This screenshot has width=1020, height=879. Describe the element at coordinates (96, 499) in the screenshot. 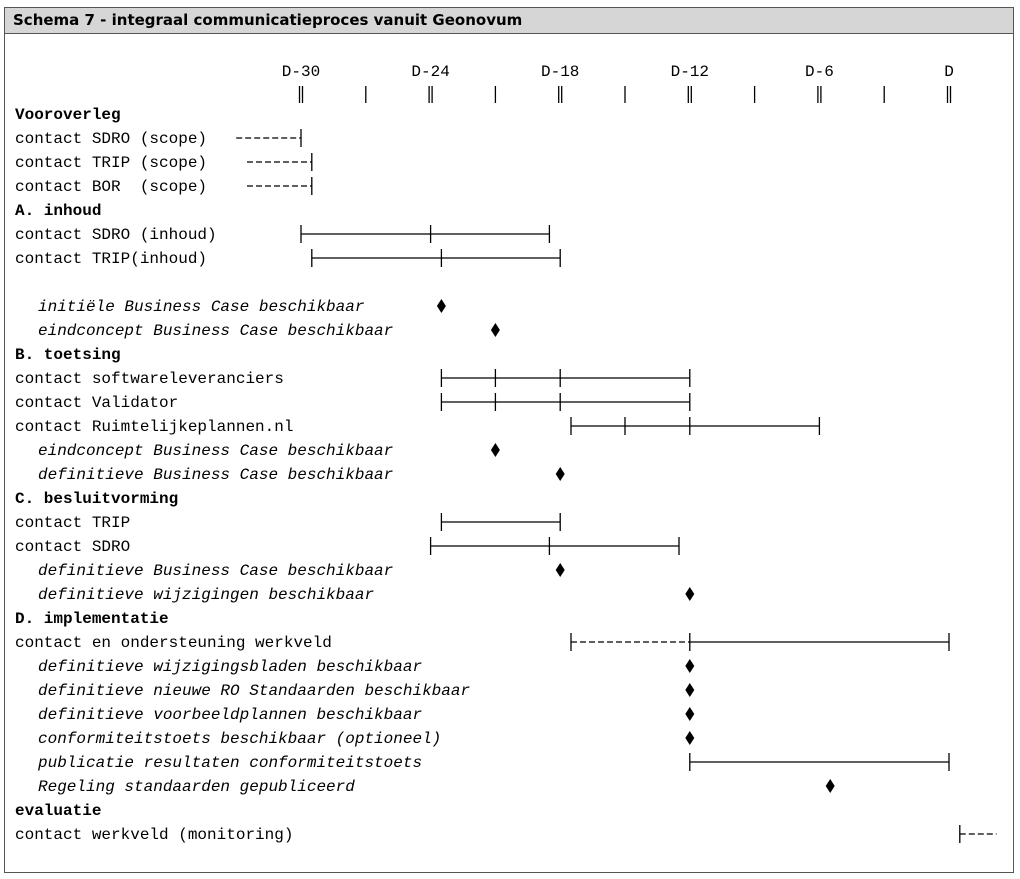

I see `section-heading: C. besluitvorming` at that location.